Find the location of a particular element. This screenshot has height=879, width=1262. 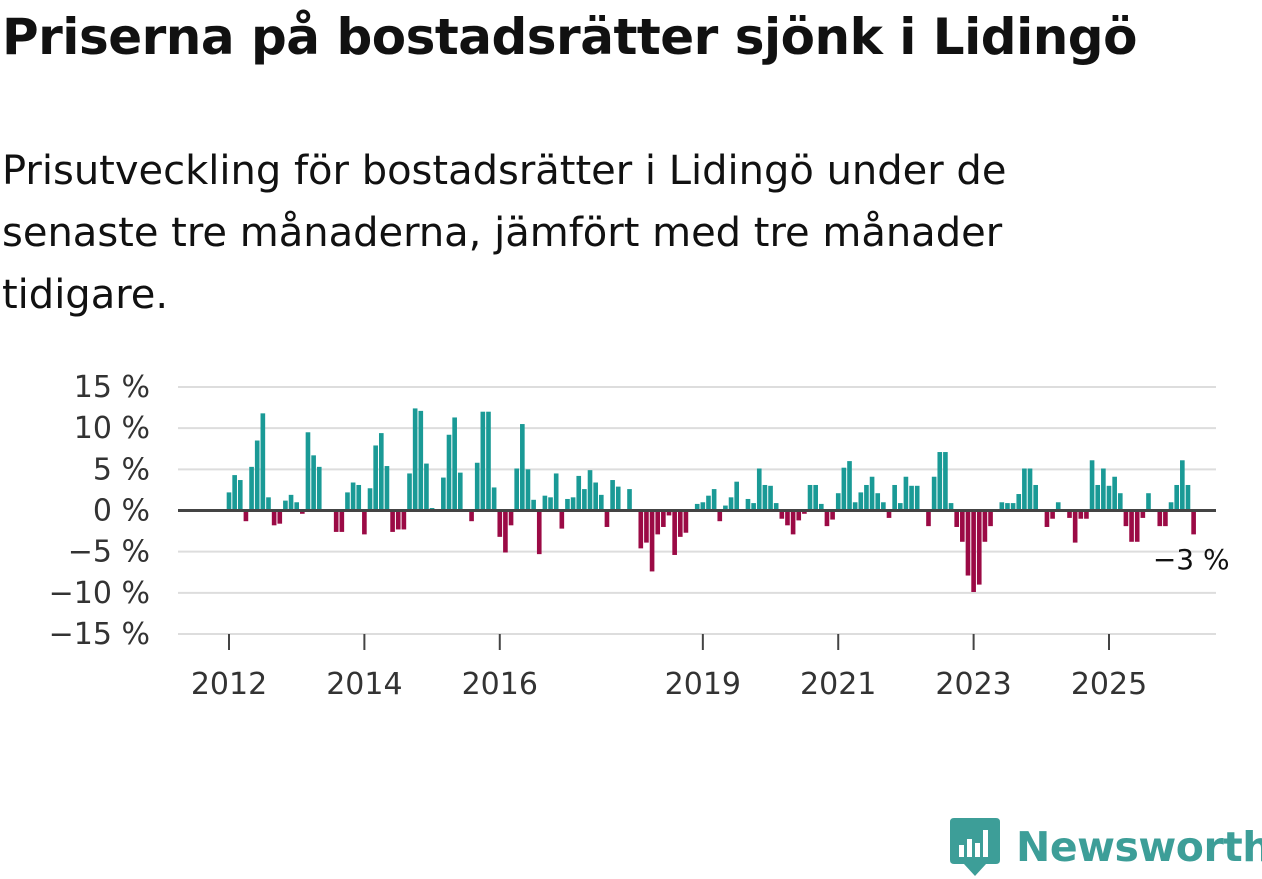

x-tick-label: 2023 is located at coordinates (973, 684).